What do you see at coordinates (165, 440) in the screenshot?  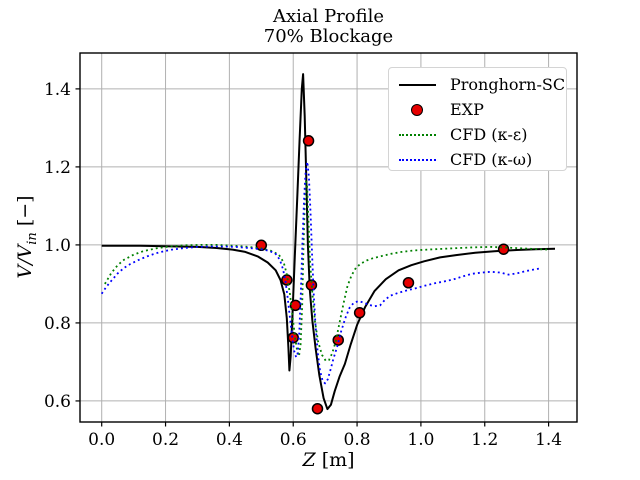 I see `x-tick-label: 0.2` at bounding box center [165, 440].